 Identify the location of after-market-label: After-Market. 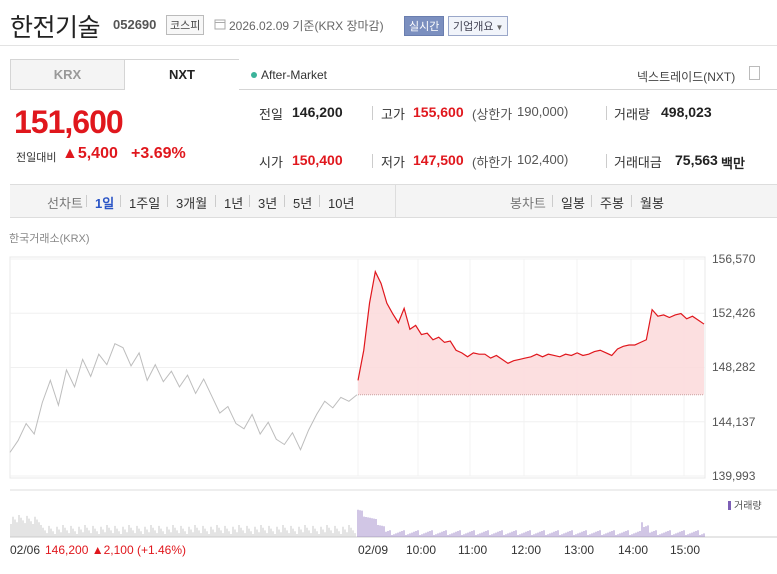
(289, 75).